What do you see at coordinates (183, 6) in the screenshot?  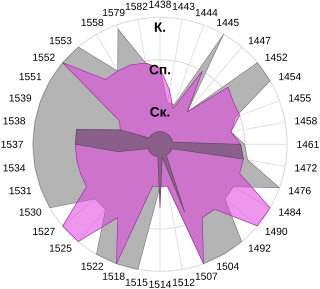 I see `spoke-label: 1443` at bounding box center [183, 6].